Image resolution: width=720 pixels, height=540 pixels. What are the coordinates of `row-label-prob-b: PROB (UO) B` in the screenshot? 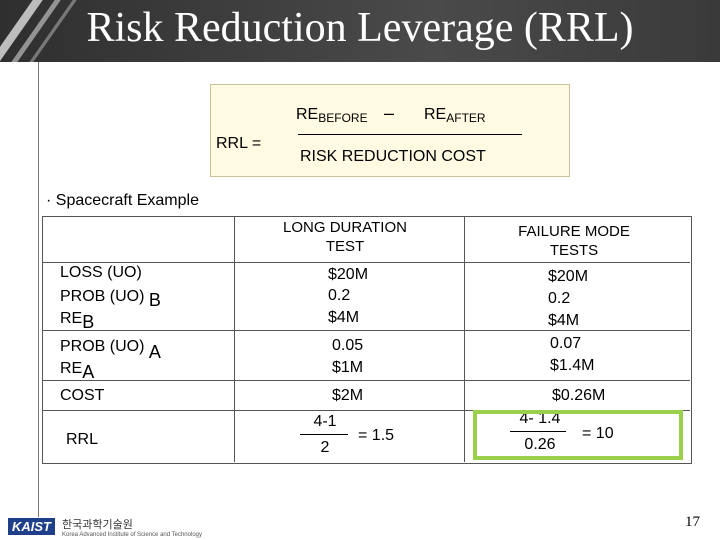 It's located at (110, 299).